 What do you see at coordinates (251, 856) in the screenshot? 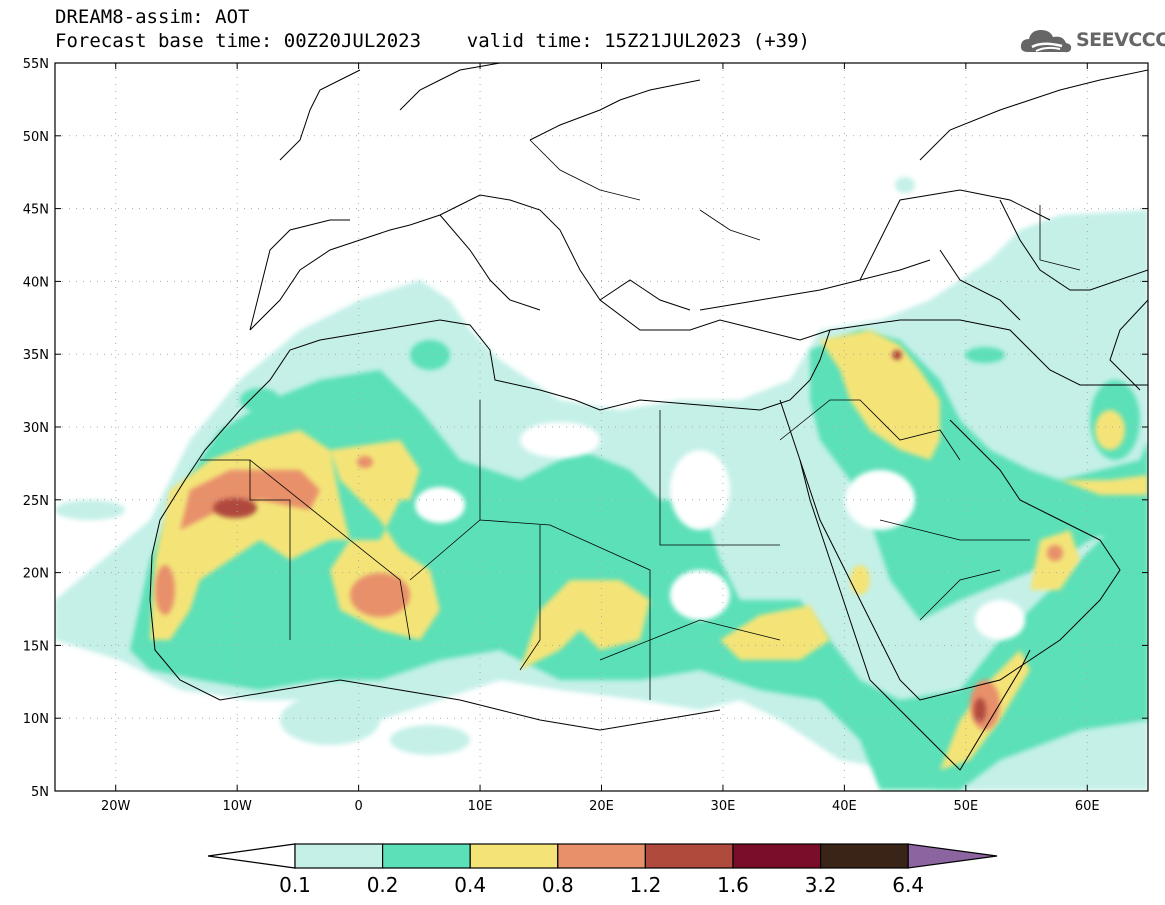
I see `colorbar-under-triangle` at bounding box center [251, 856].